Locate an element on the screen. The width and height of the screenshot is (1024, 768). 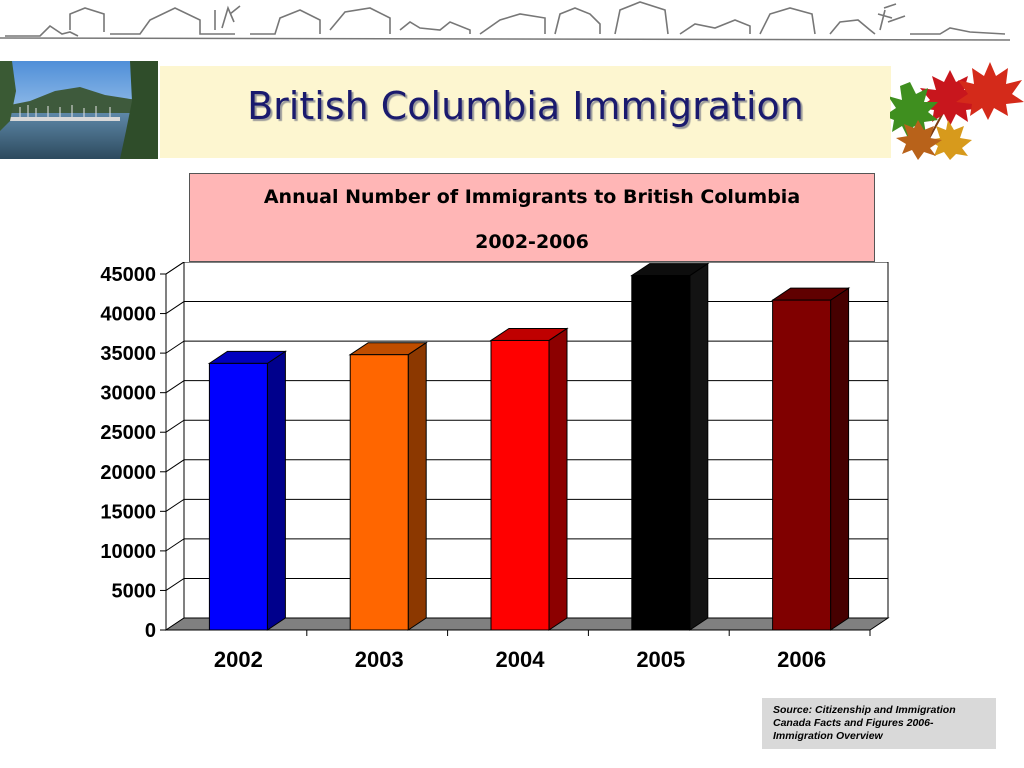
y-tick-label: 30000 is located at coordinates (128, 394).